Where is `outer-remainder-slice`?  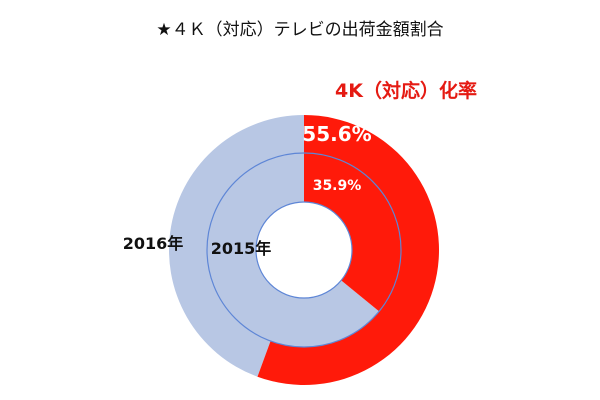
outer-remainder-slice is located at coordinates (236, 246).